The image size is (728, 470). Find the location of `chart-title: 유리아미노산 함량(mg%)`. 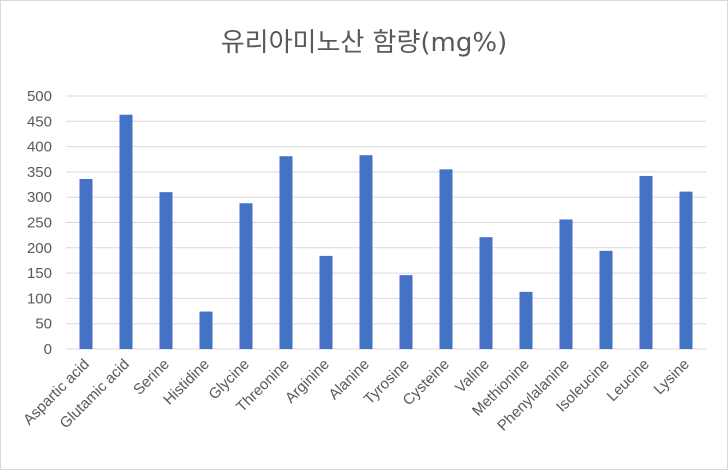

chart-title: 유리아미노산 함량(mg%) is located at coordinates (364, 43).